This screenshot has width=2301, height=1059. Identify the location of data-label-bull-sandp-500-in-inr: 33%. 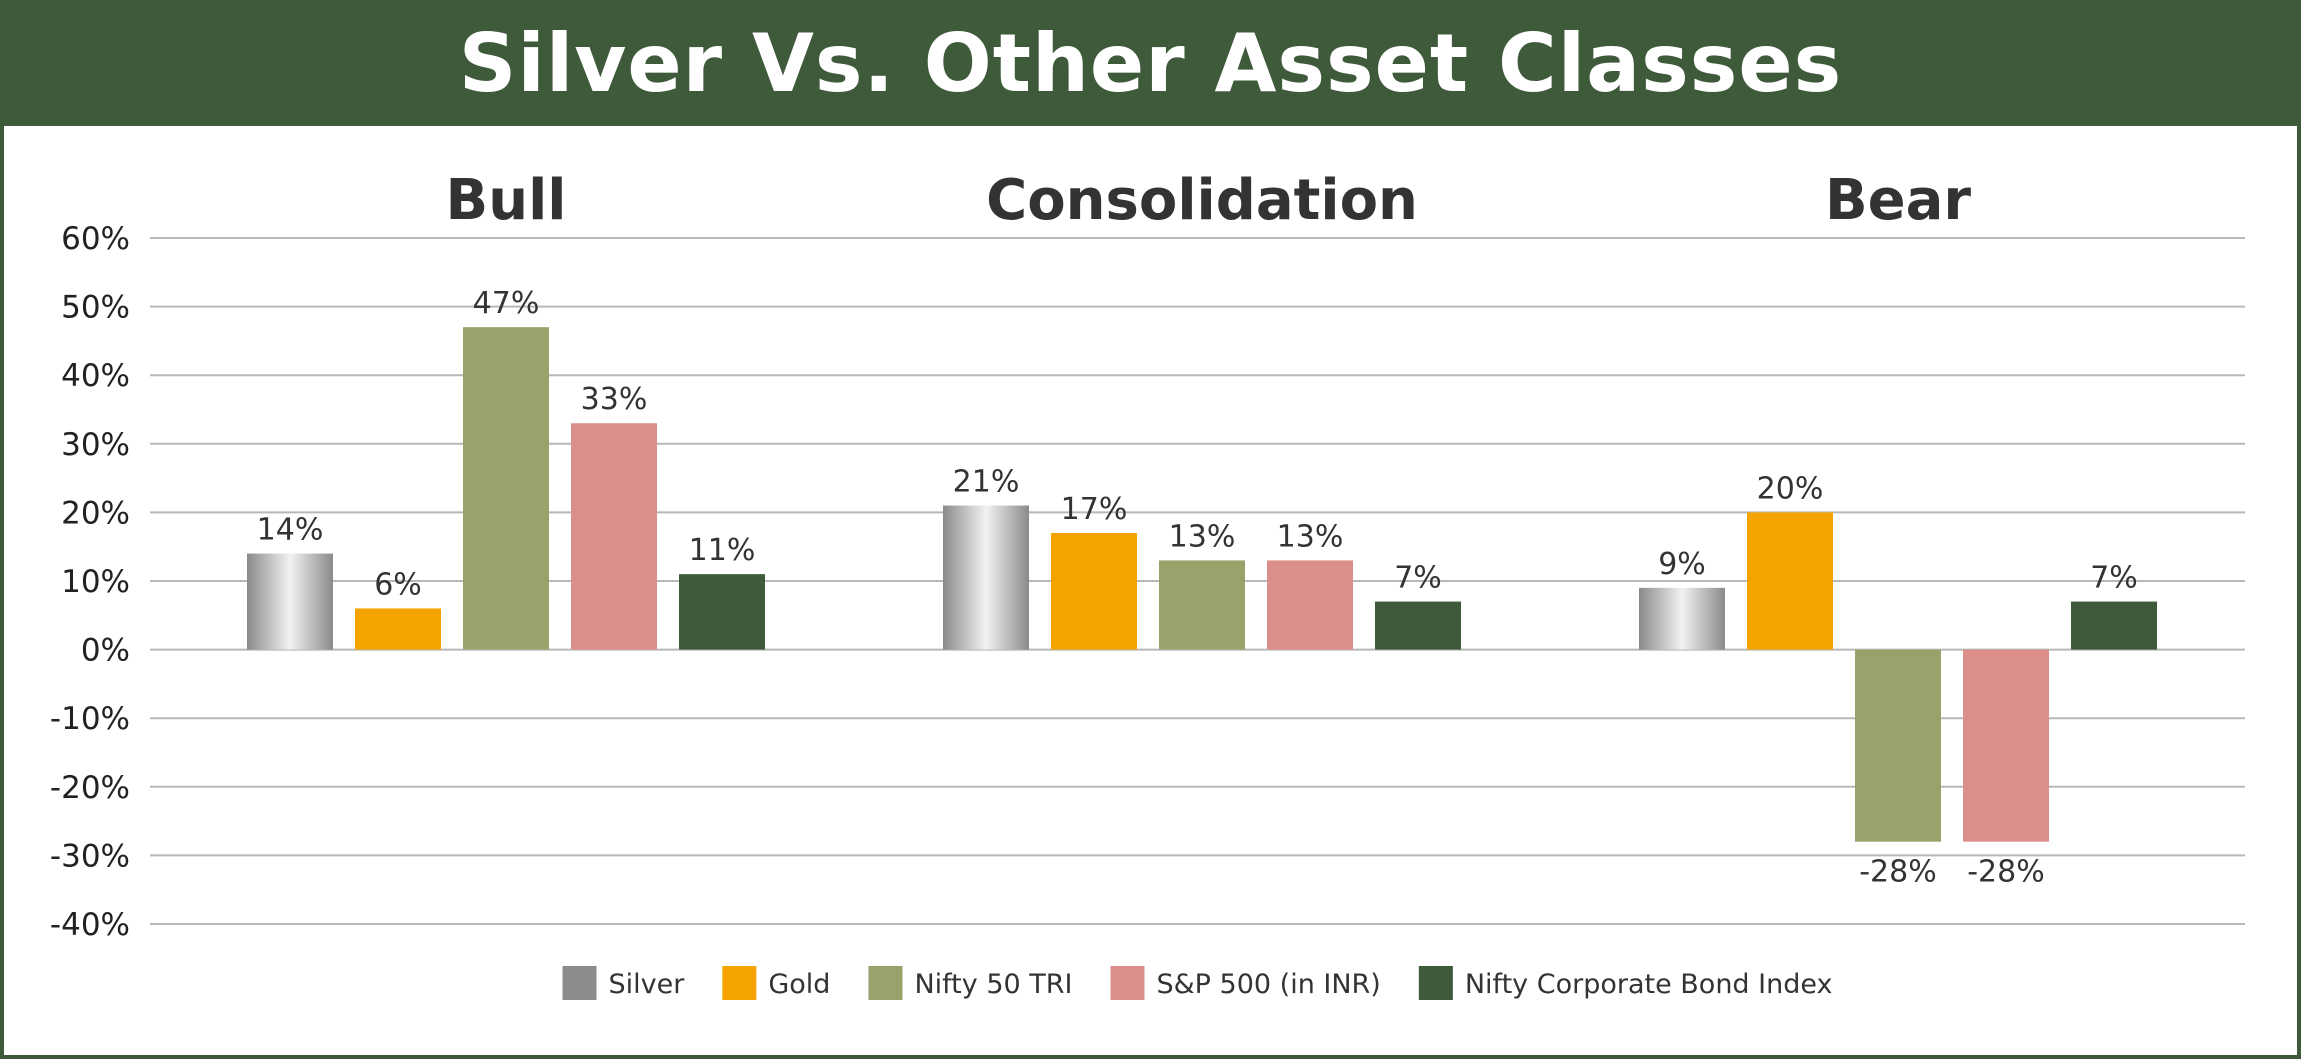
(614, 399).